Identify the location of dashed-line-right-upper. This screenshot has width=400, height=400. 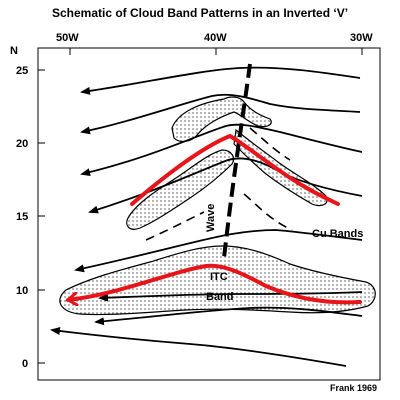
(270, 144).